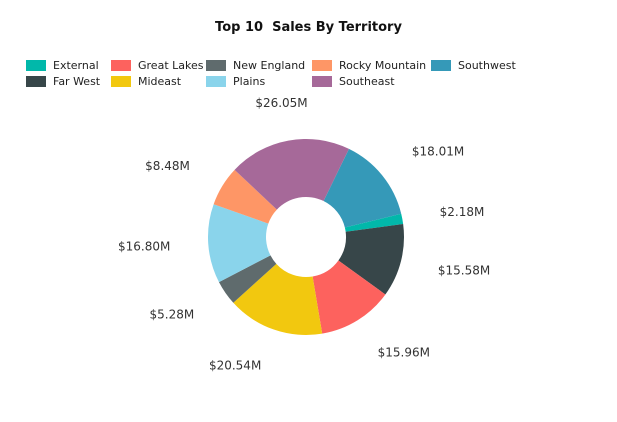 The height and width of the screenshot is (422, 617). Describe the element at coordinates (464, 270) in the screenshot. I see `slice-data-label: $15.58M` at that location.